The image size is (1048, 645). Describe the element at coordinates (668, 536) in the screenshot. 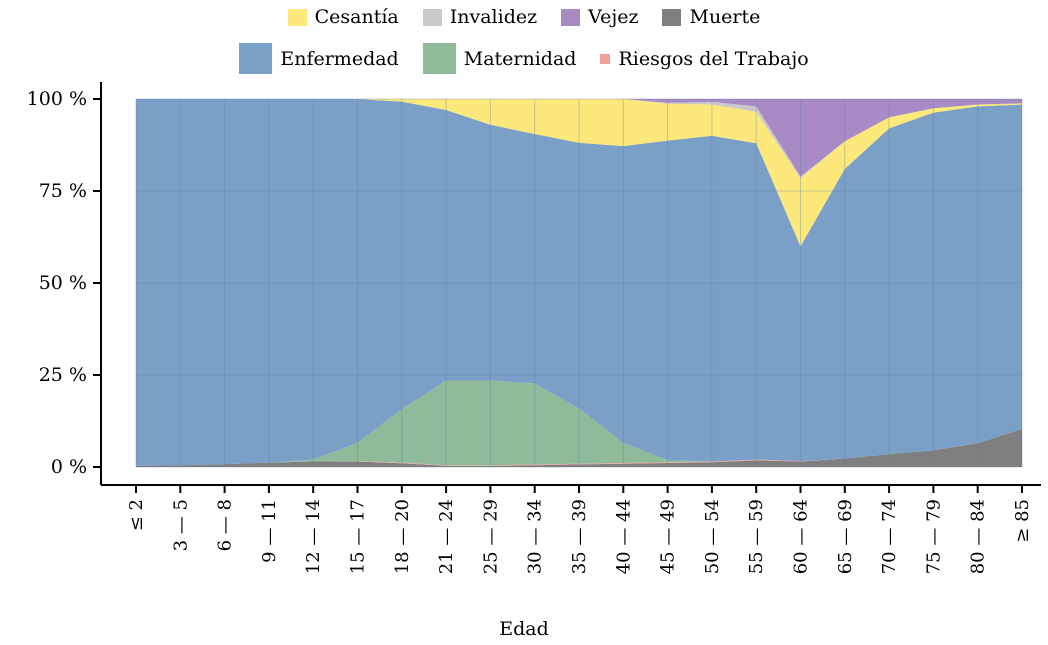

I see `x-tick-label: 45 — 49` at that location.